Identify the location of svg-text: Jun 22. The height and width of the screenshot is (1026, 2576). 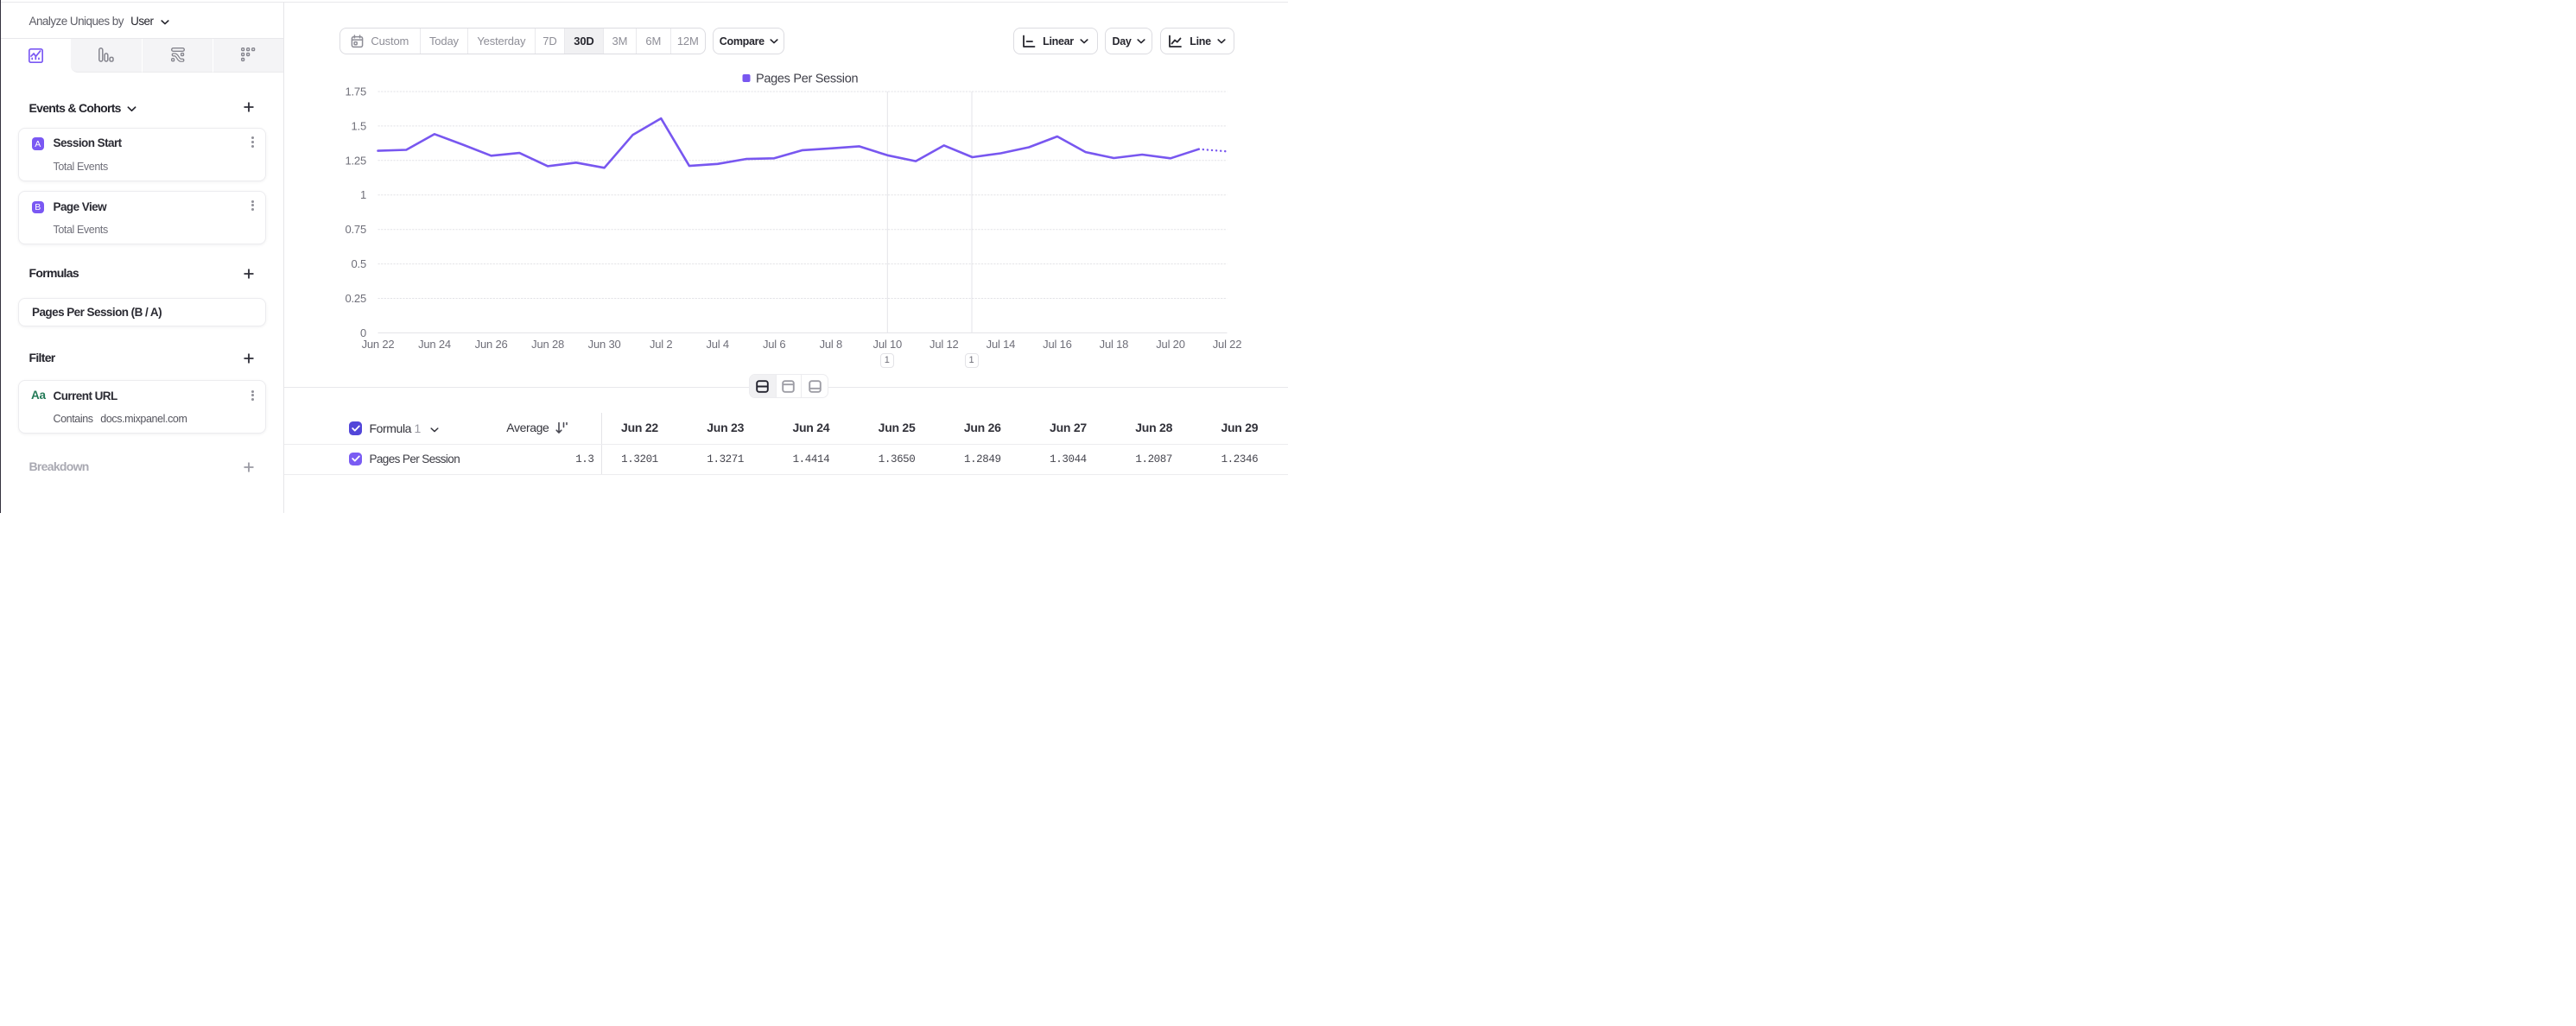
(377, 344).